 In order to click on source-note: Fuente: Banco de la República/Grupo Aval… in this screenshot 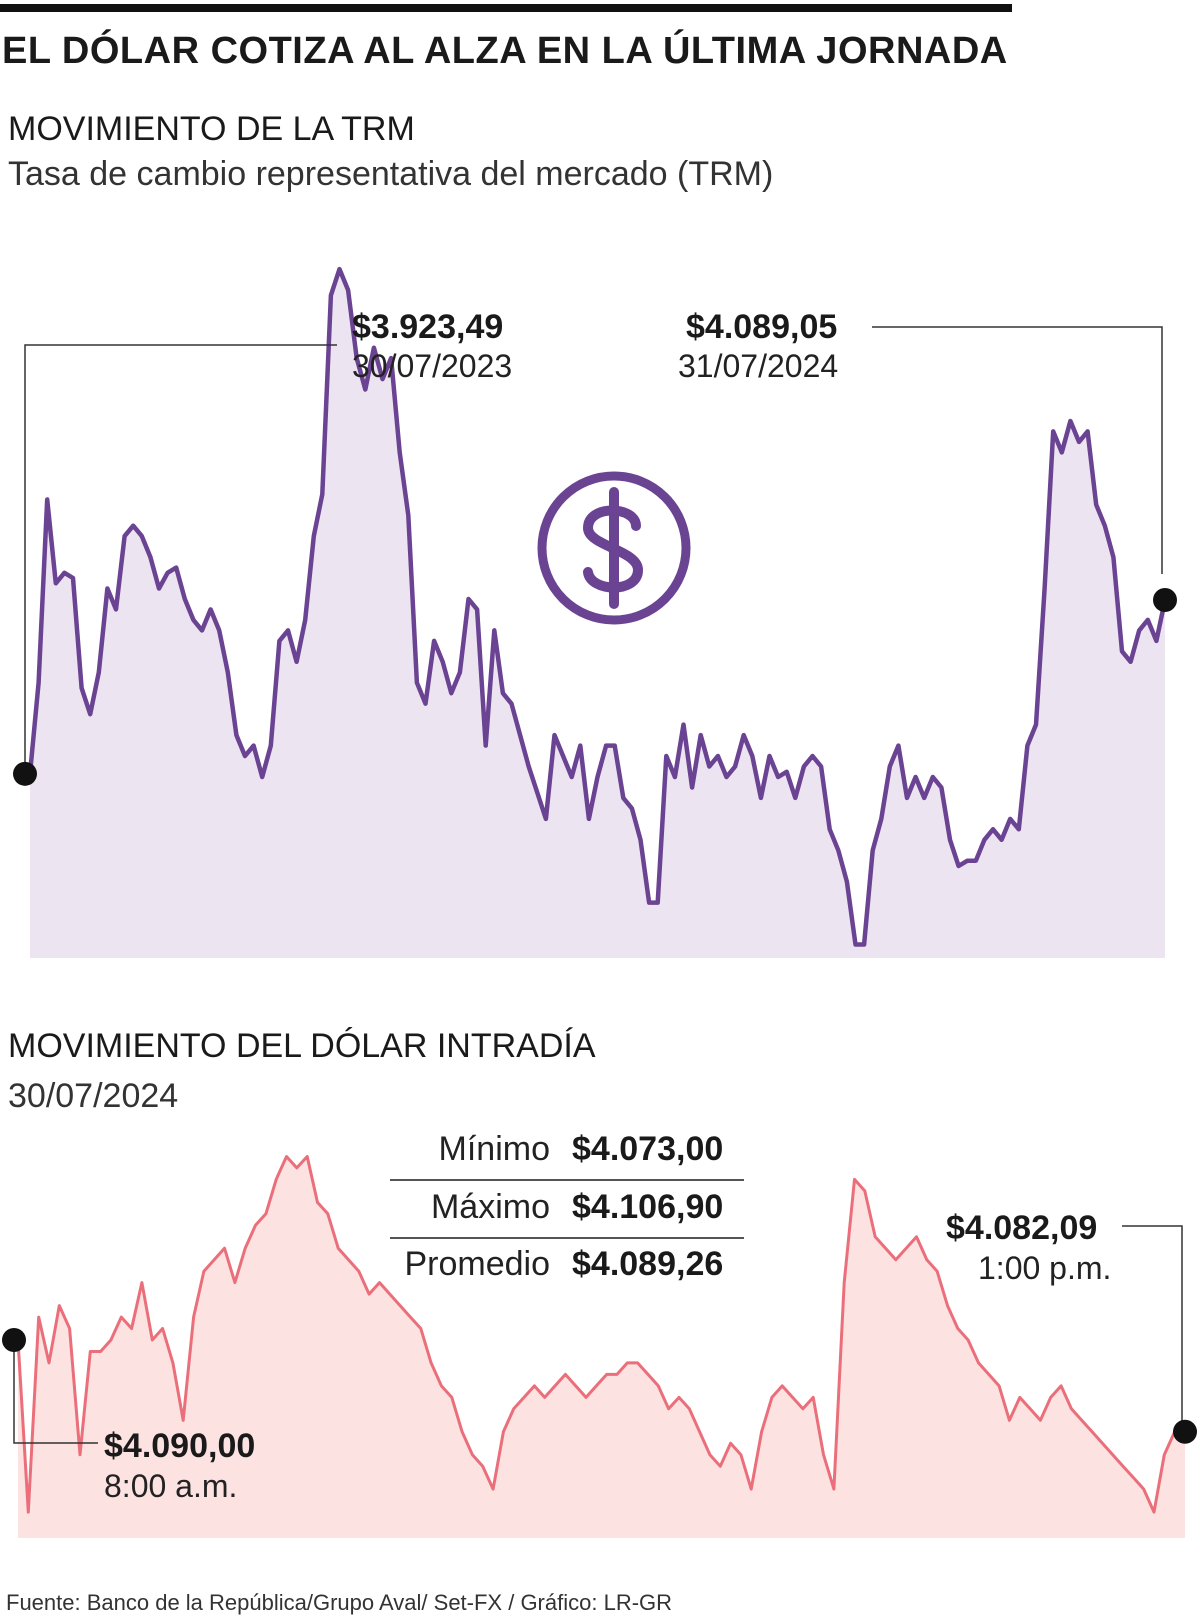, I will do `click(339, 1602)`.